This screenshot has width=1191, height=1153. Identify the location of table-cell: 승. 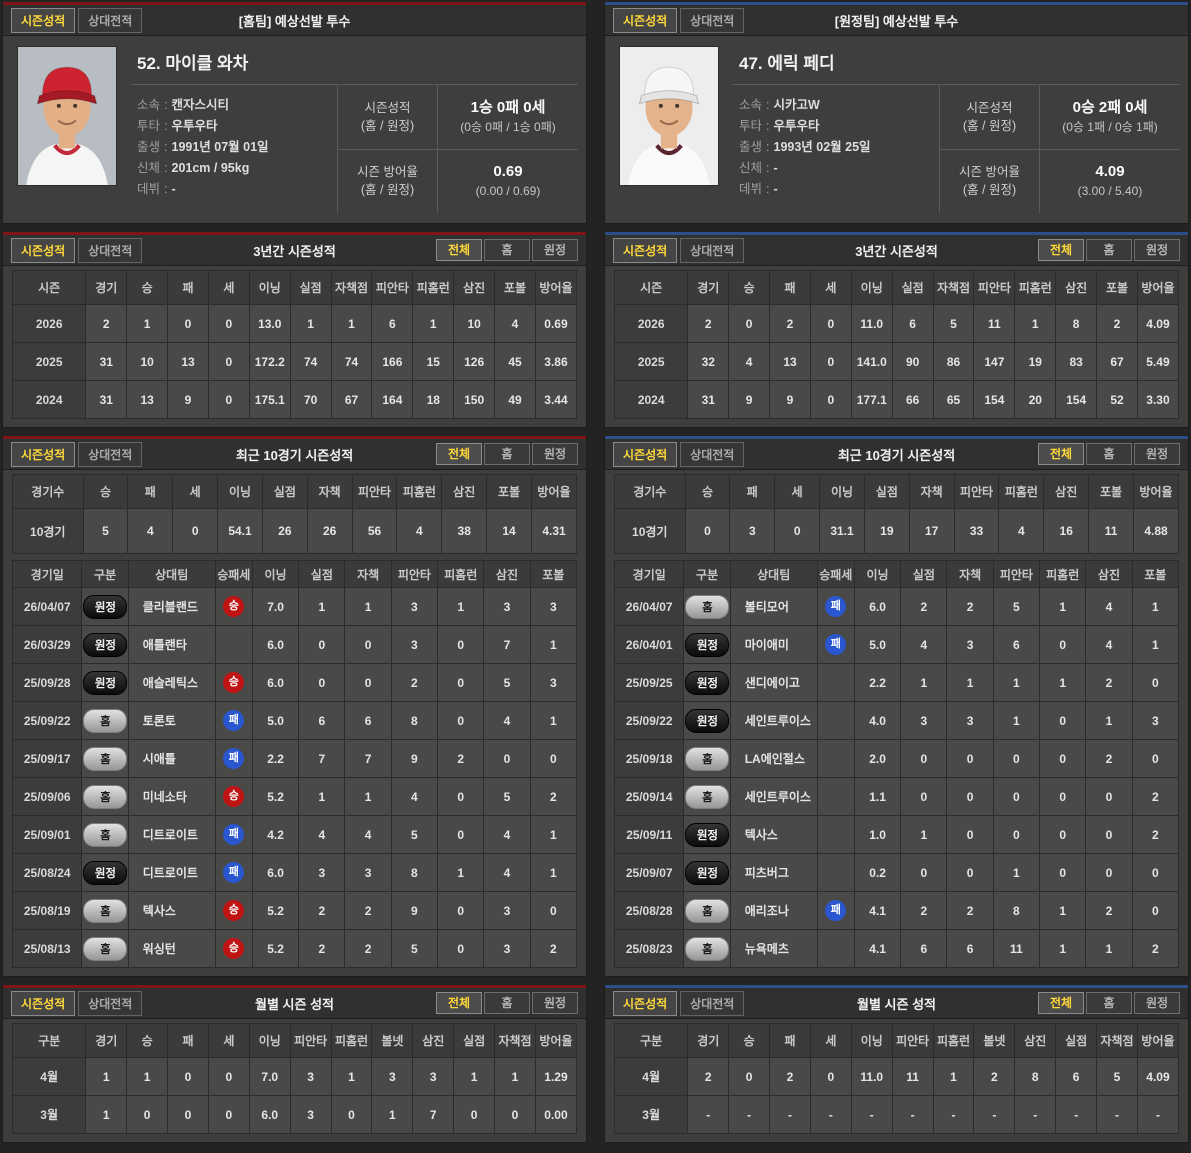
(233, 796).